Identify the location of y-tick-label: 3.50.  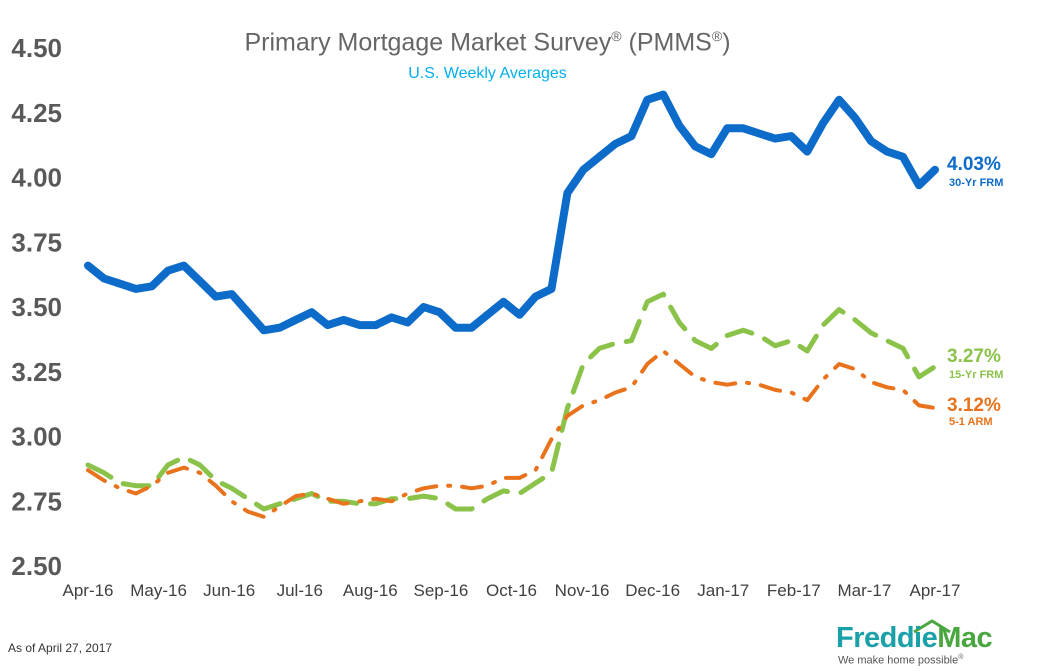
(36, 307).